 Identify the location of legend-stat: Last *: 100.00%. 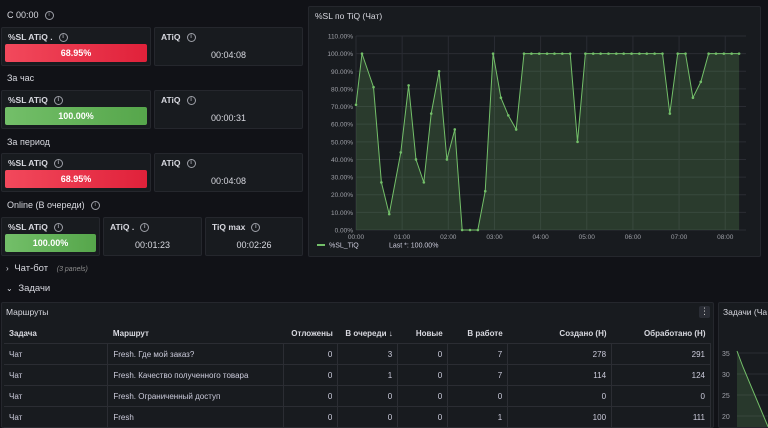
(413, 246).